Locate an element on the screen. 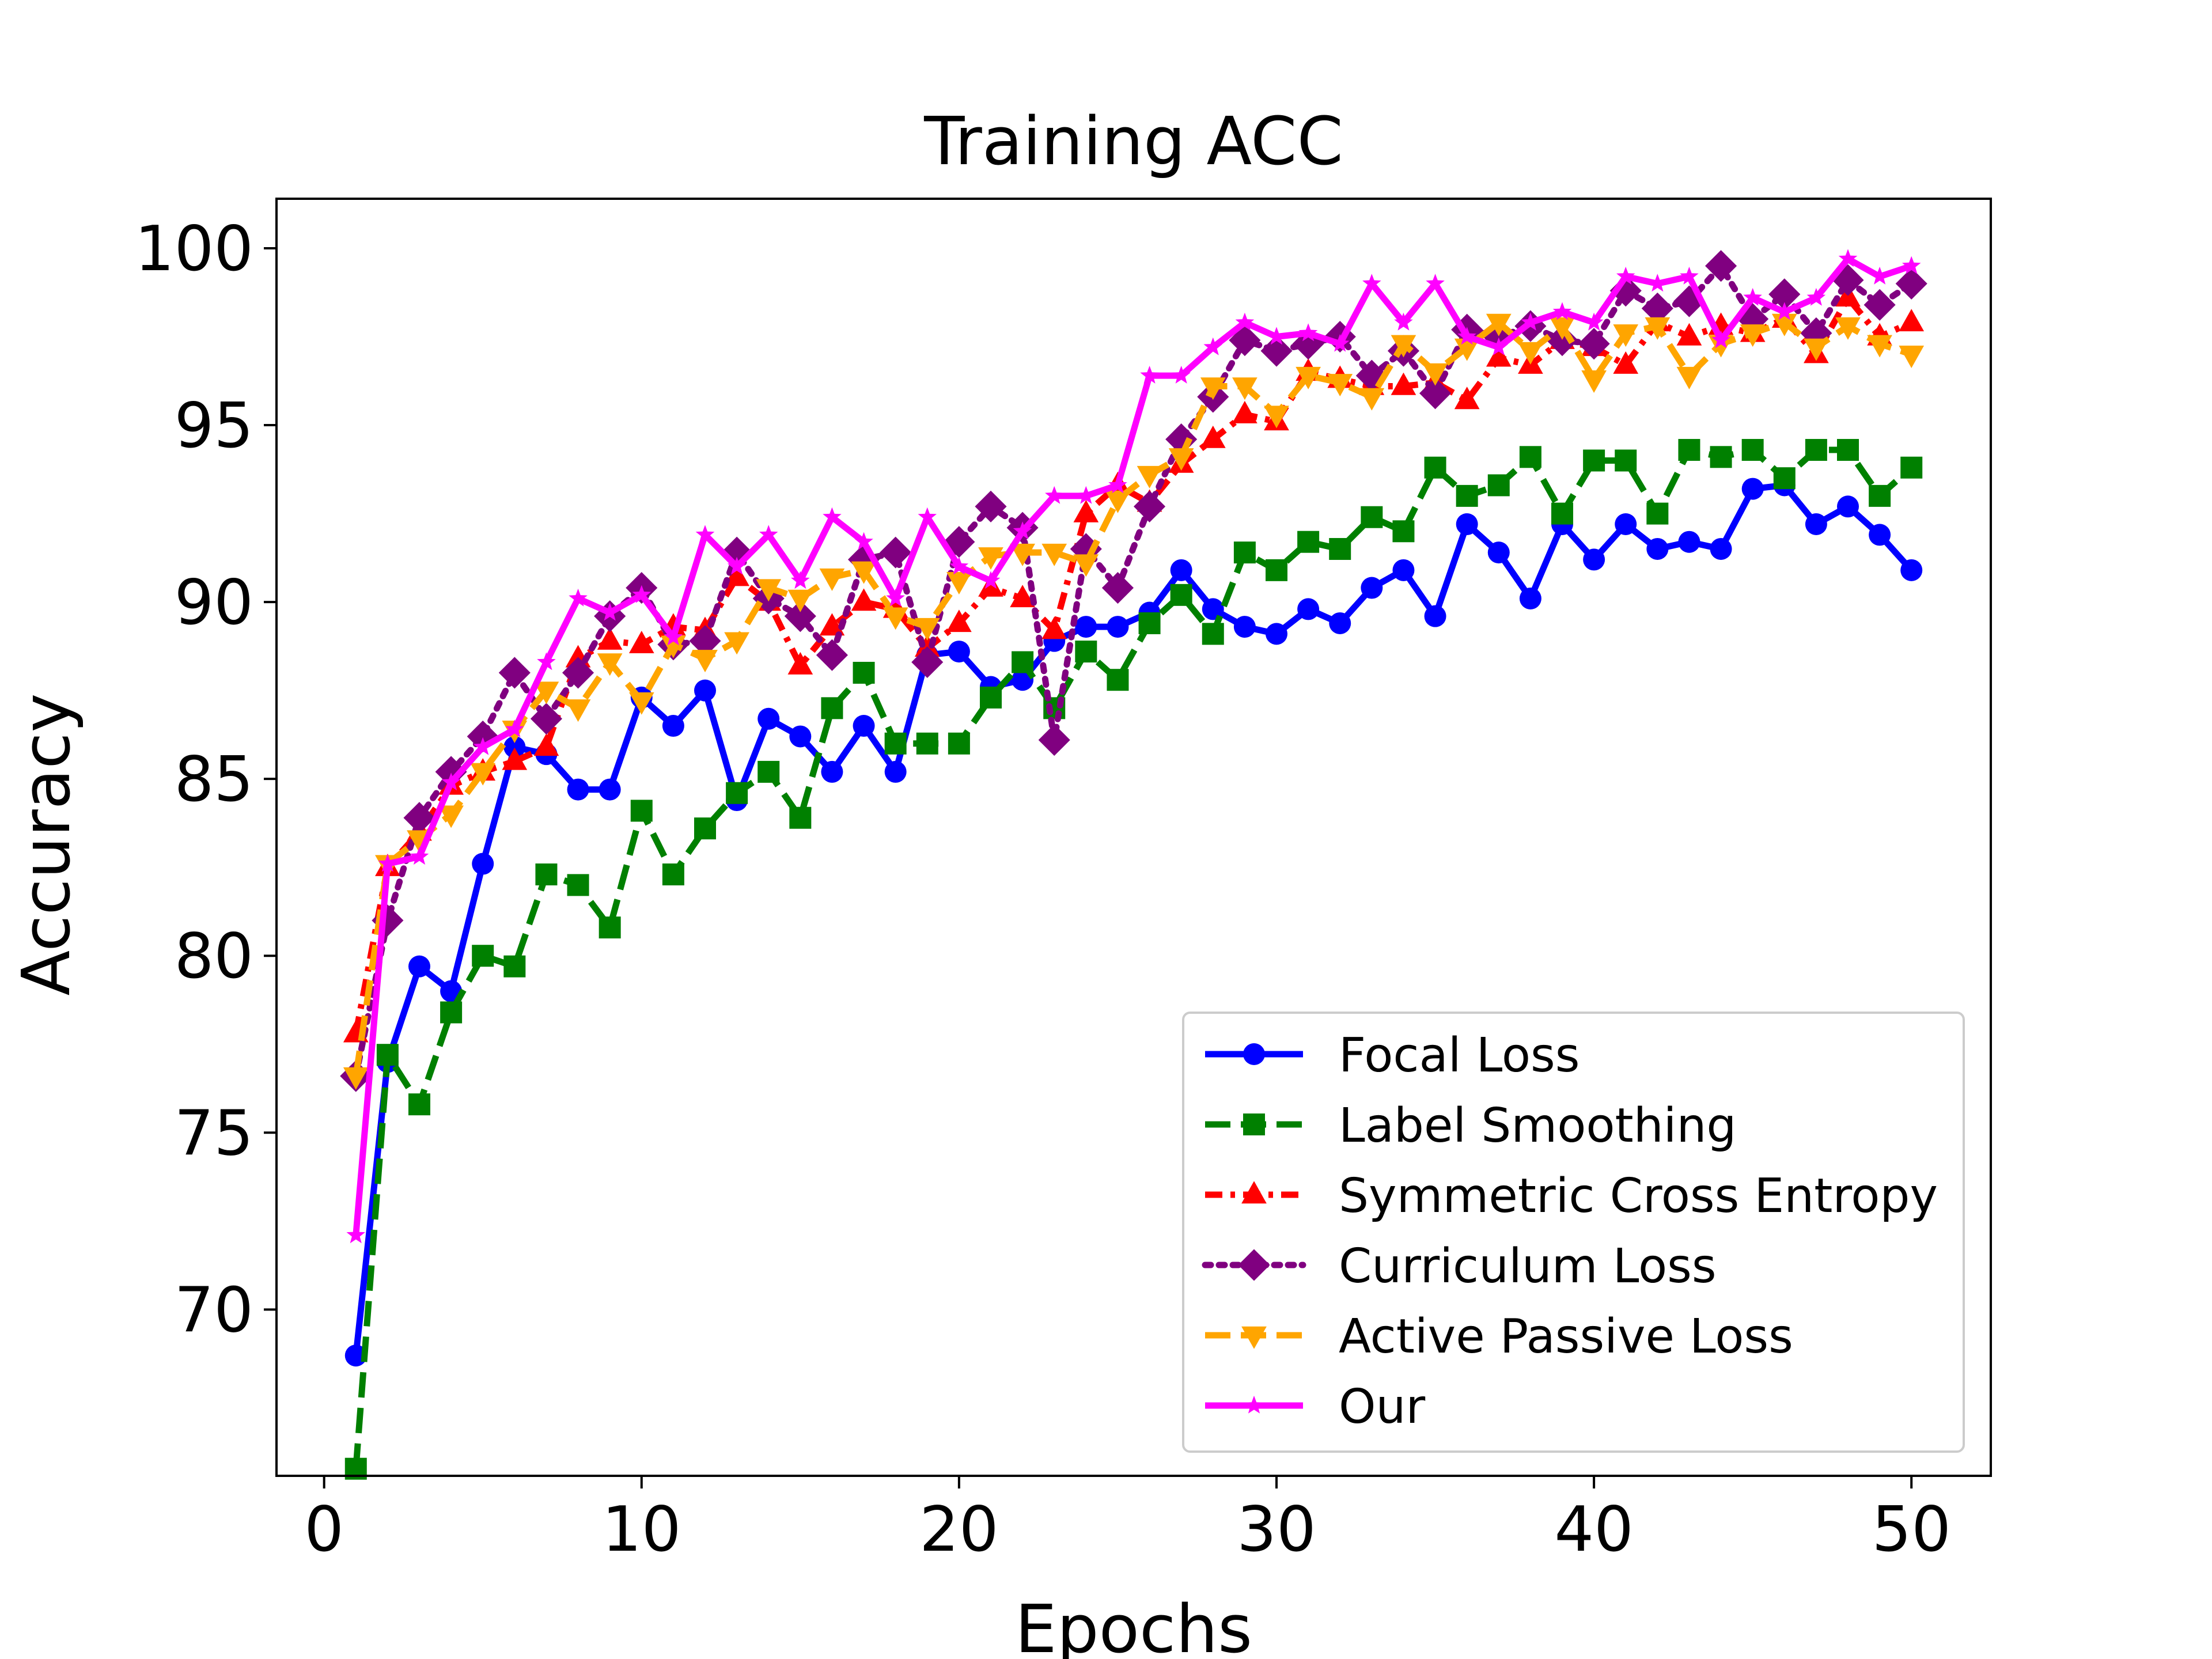 The image size is (2212, 1659). x-tick-label: 50 is located at coordinates (1911, 1530).